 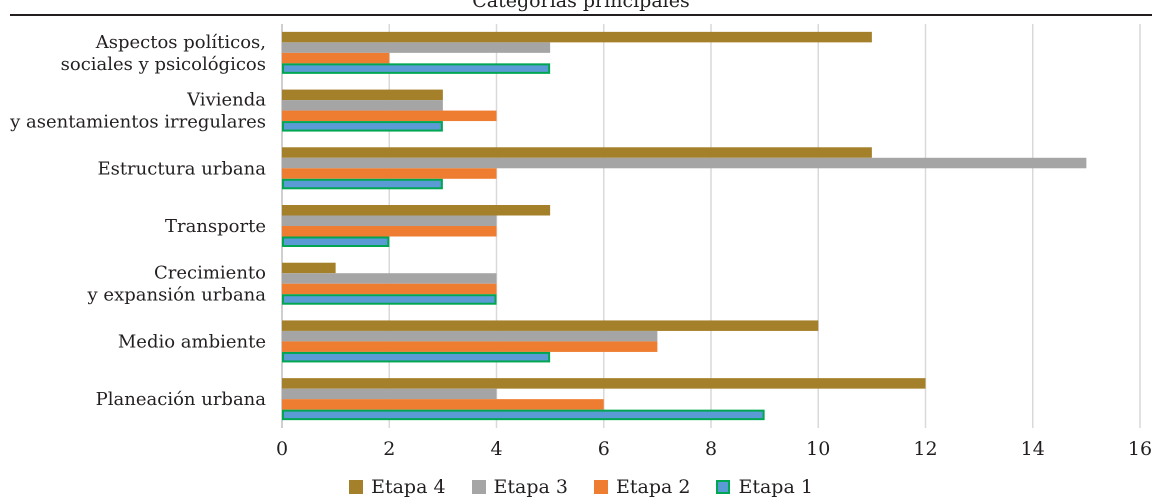 I want to click on x-tick-label: 0, so click(x=282, y=449).